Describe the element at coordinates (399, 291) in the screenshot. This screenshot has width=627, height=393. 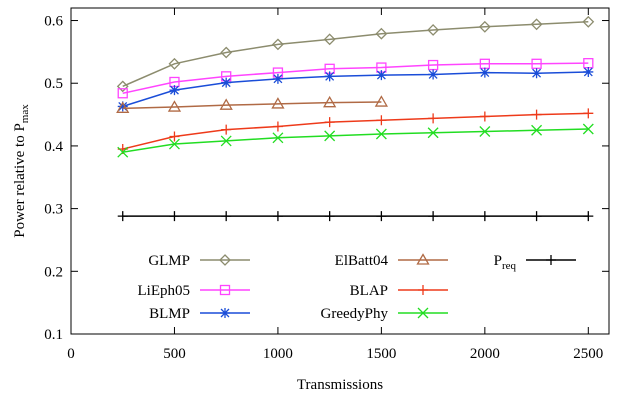
I see `legend-item: BLAP` at that location.